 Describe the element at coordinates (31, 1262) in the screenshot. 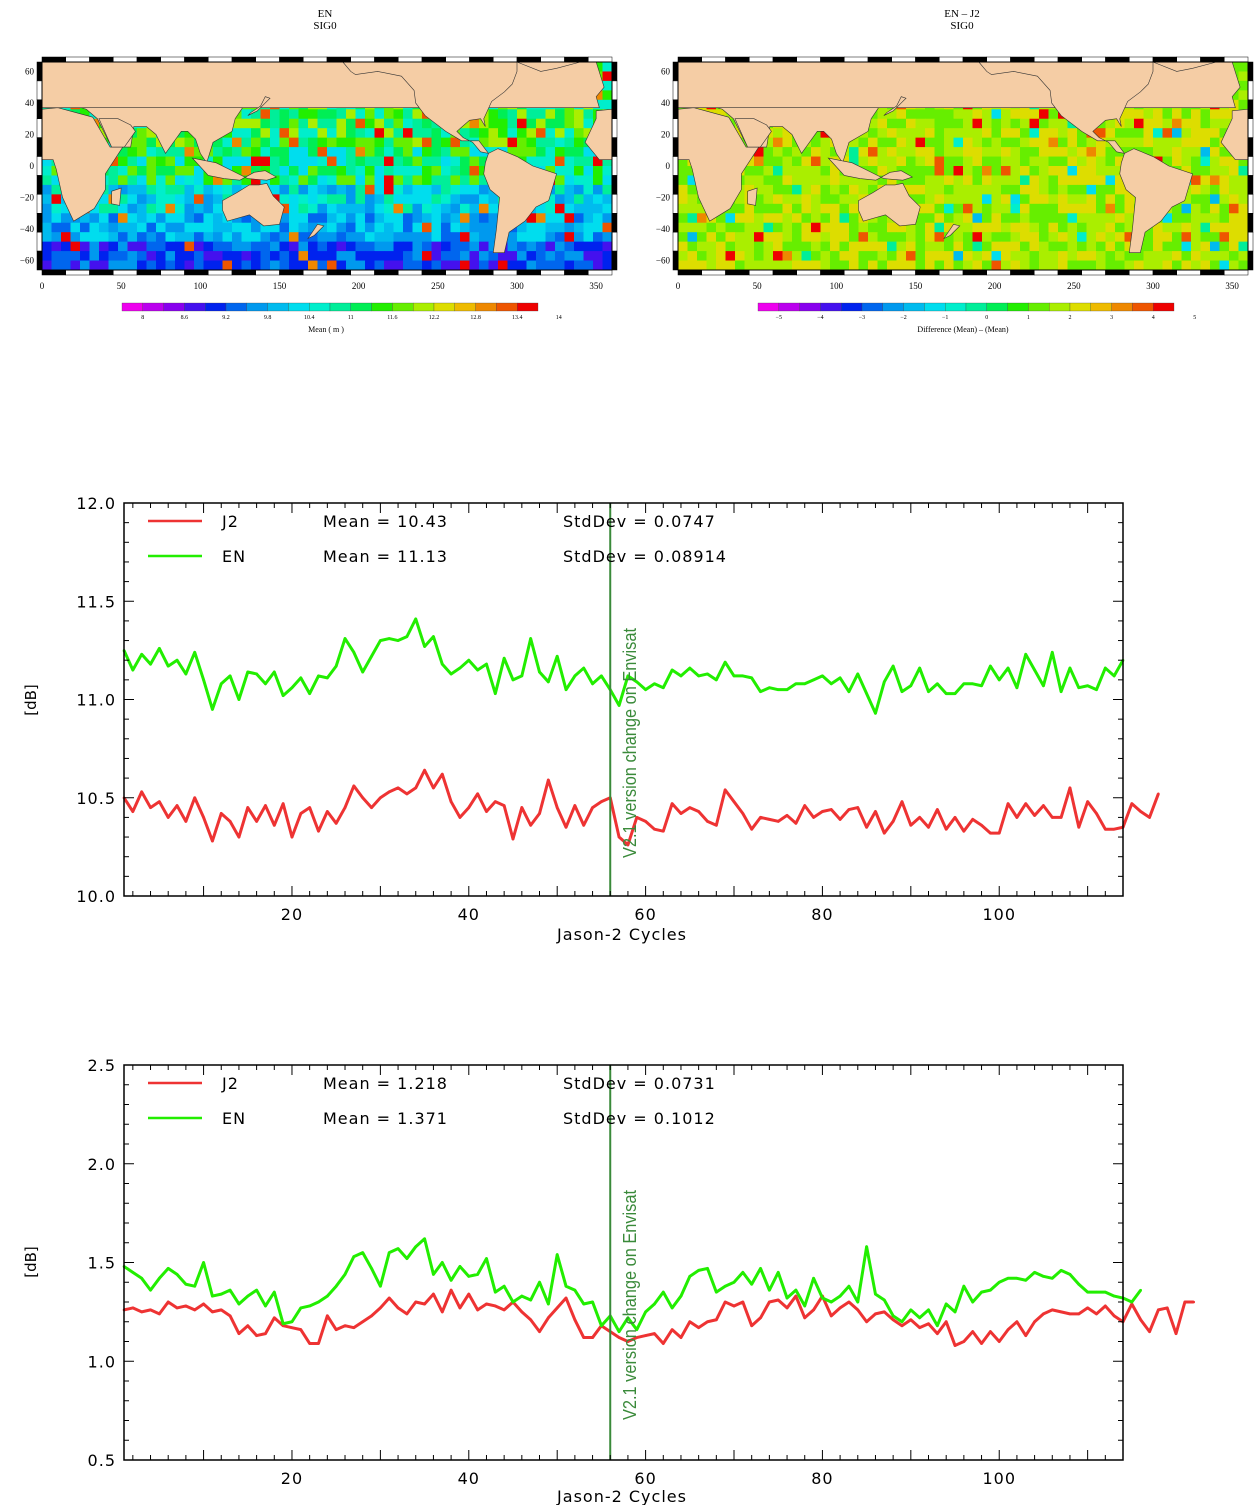

I see `y-axis-label: [dB]` at that location.